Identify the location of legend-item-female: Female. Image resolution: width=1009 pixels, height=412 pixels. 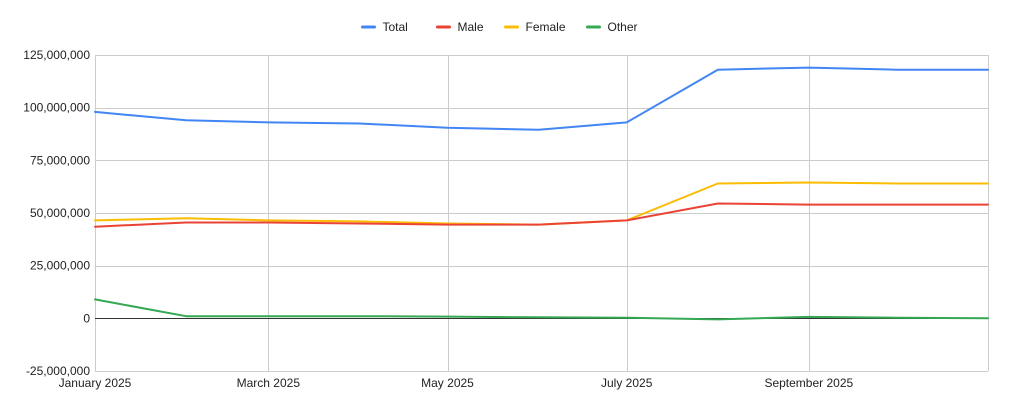
(535, 27).